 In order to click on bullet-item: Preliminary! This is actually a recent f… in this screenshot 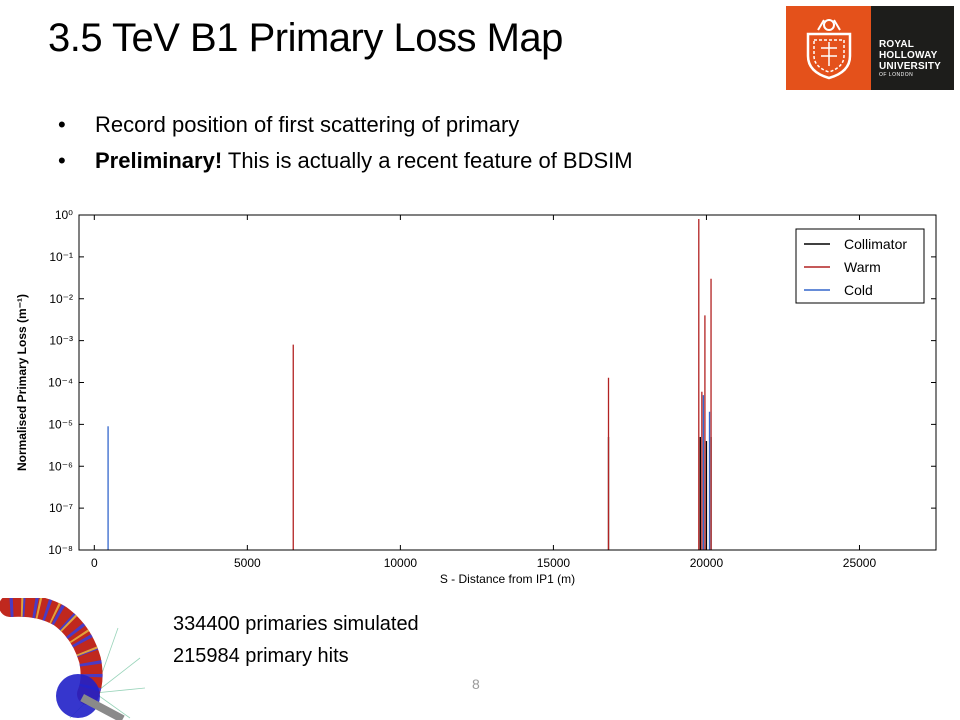, I will do `click(345, 166)`.